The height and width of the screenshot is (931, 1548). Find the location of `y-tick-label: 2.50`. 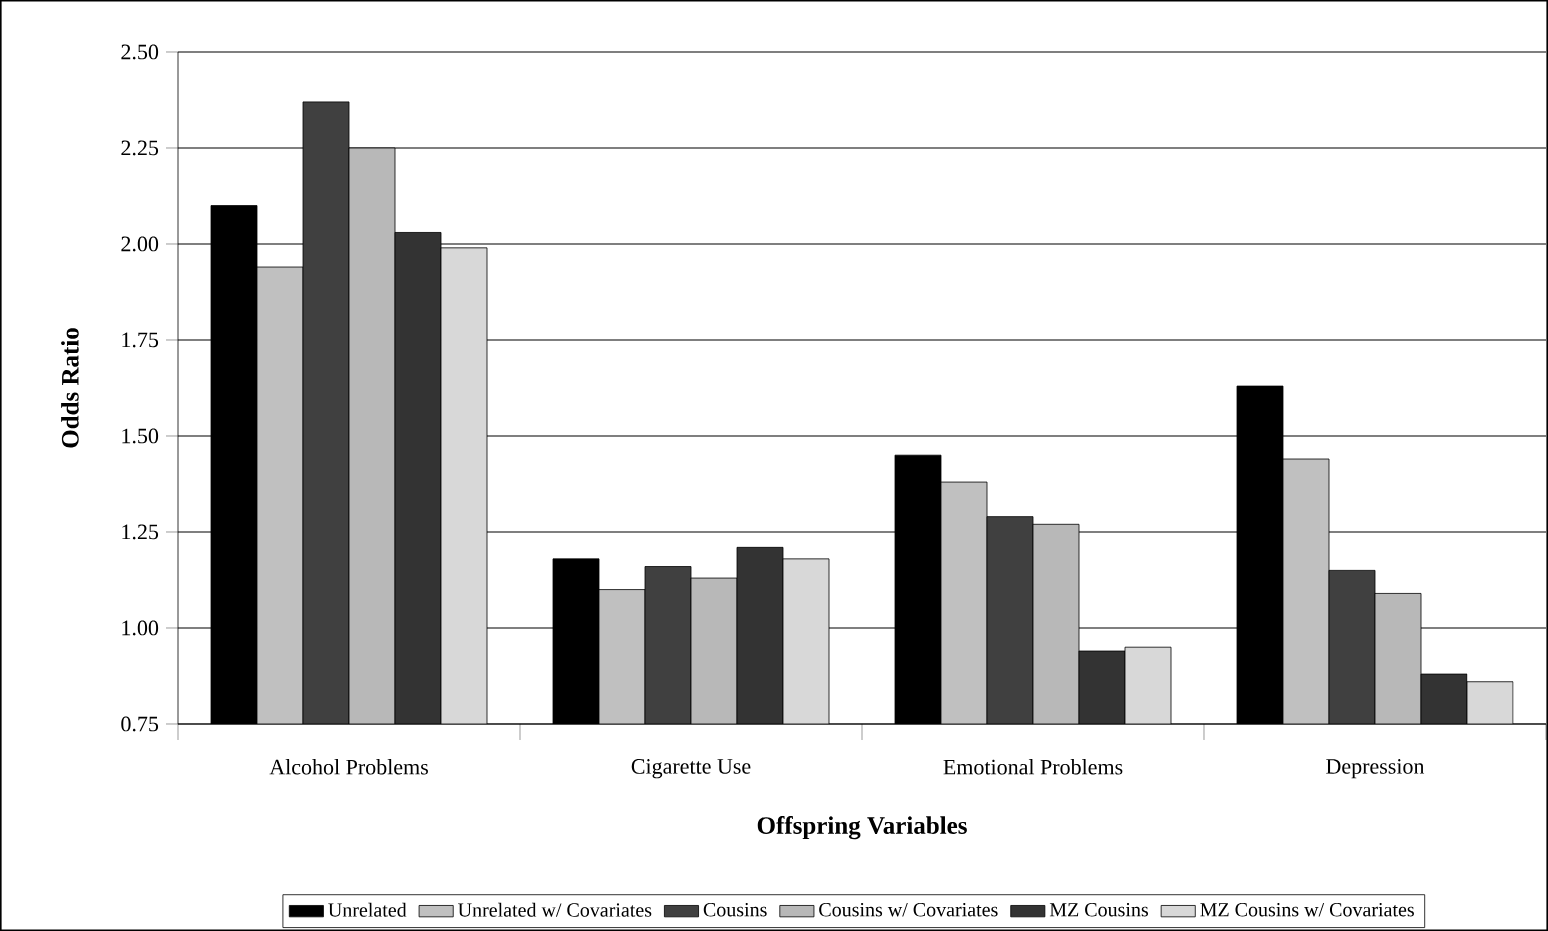

y-tick-label: 2.50 is located at coordinates (140, 52).